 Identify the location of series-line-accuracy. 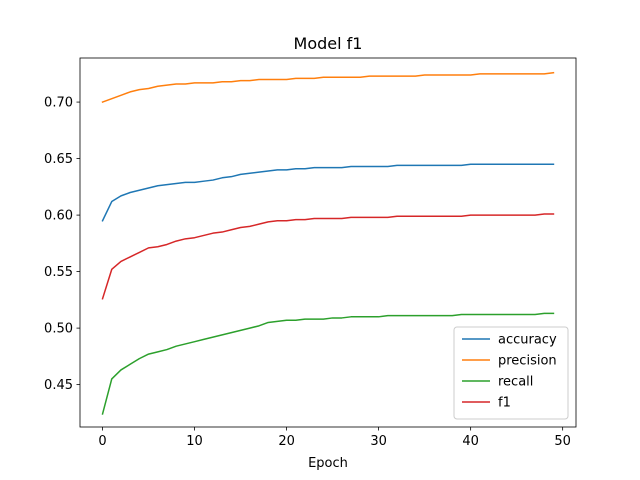
(328, 192).